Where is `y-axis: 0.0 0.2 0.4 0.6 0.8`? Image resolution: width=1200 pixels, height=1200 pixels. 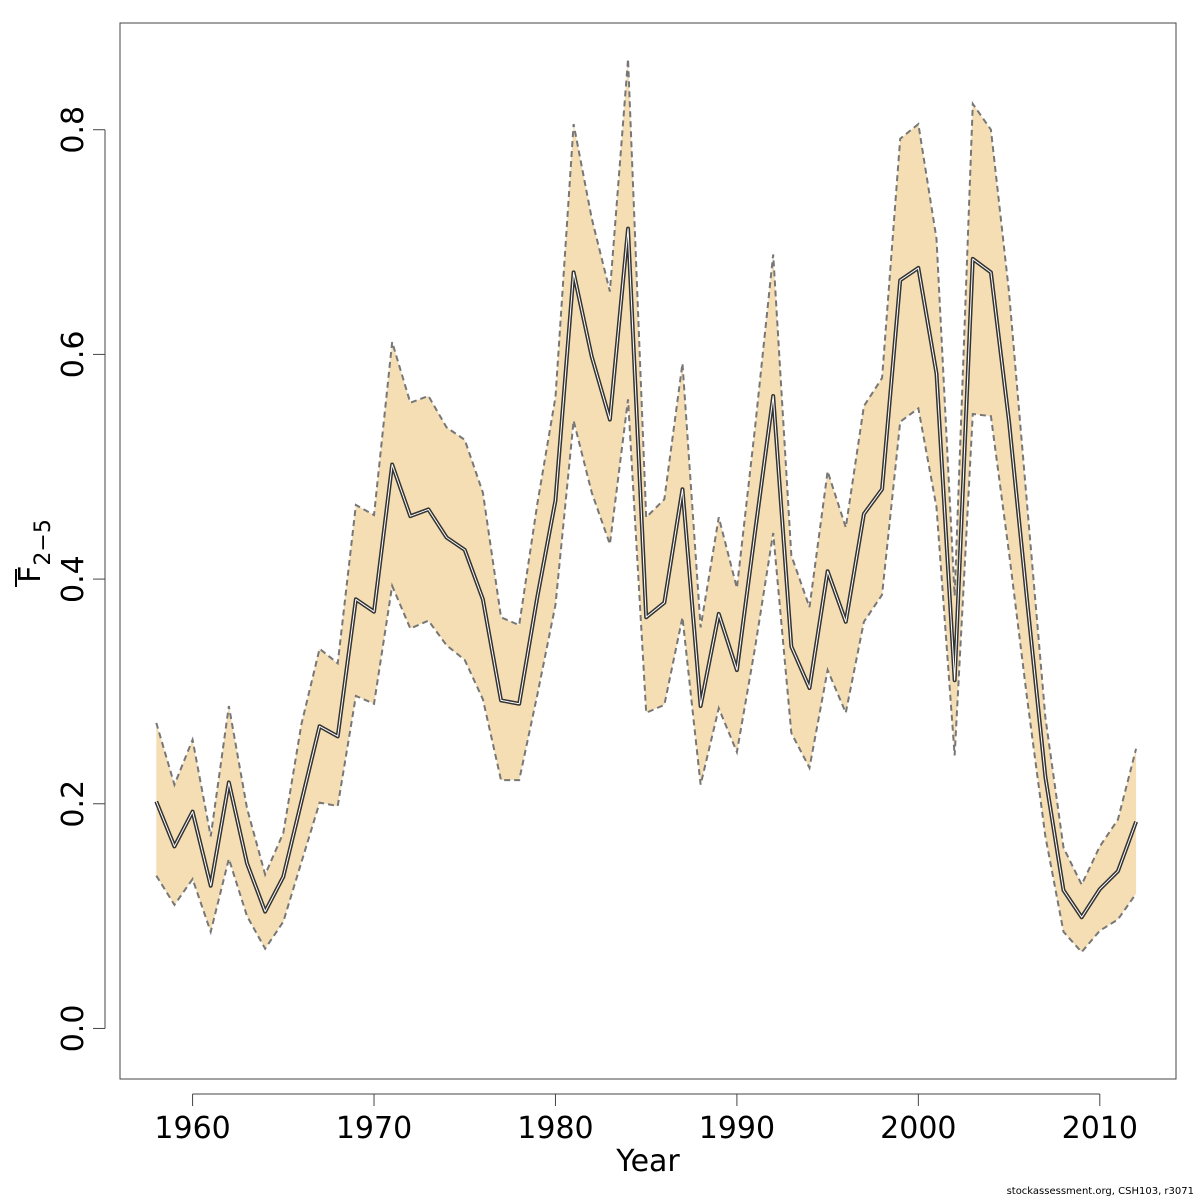
y-axis: 0.0 0.2 0.4 0.6 0.8 is located at coordinates (81, 579).